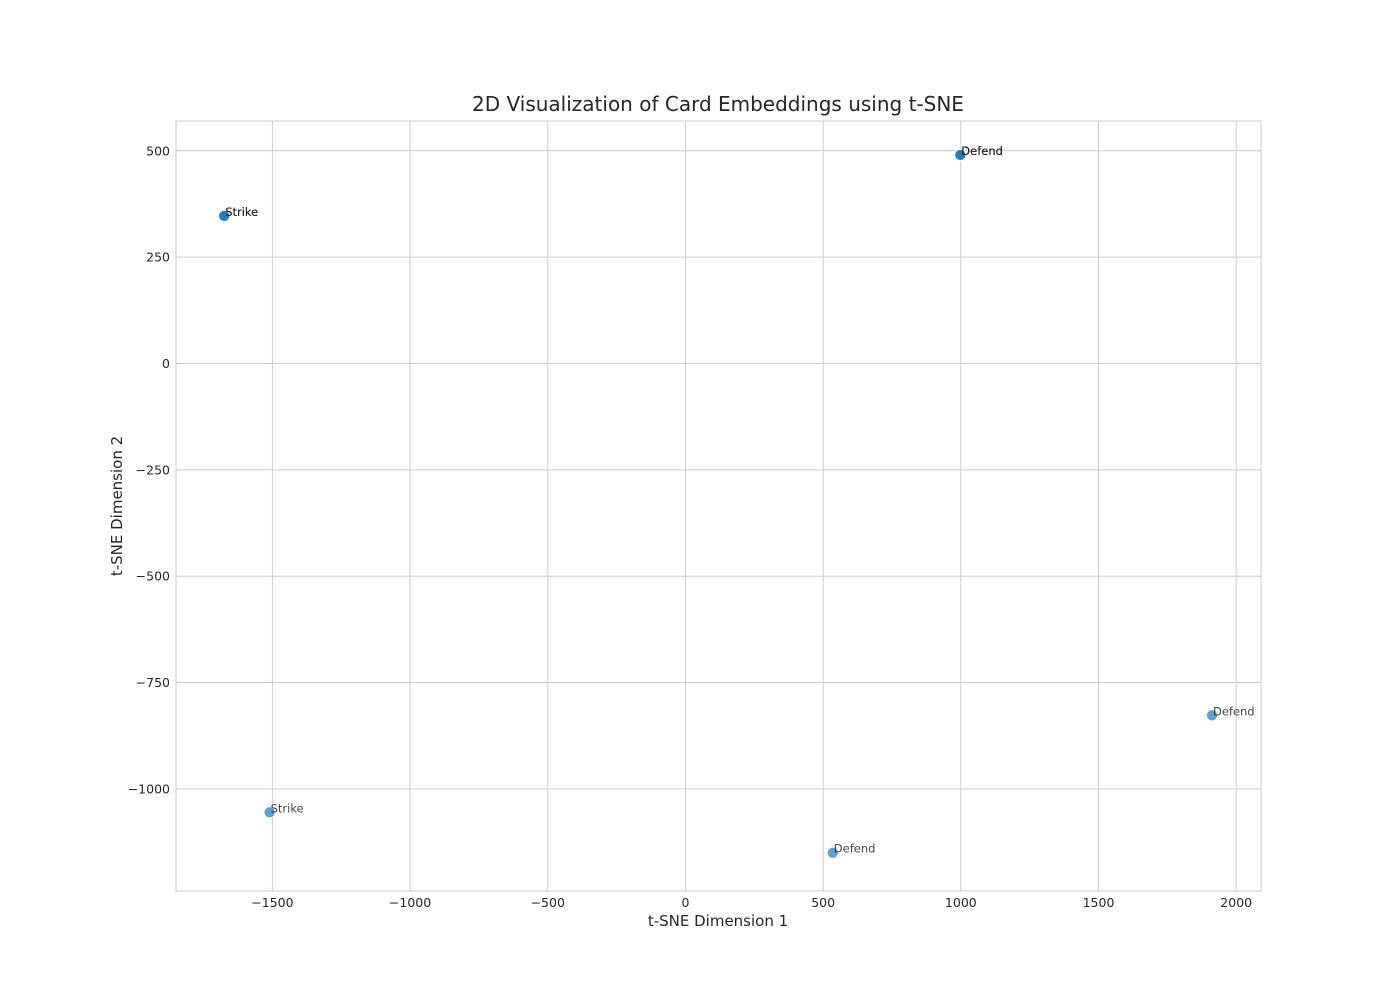 The width and height of the screenshot is (1400, 1000). I want to click on x-tick-label: 0, so click(685, 902).